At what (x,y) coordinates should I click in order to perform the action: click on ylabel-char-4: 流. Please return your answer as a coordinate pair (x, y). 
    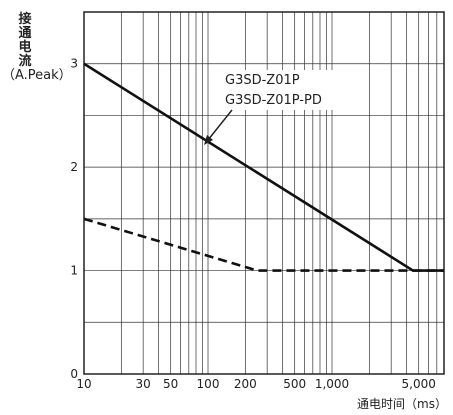
    Looking at the image, I should click on (25, 61).